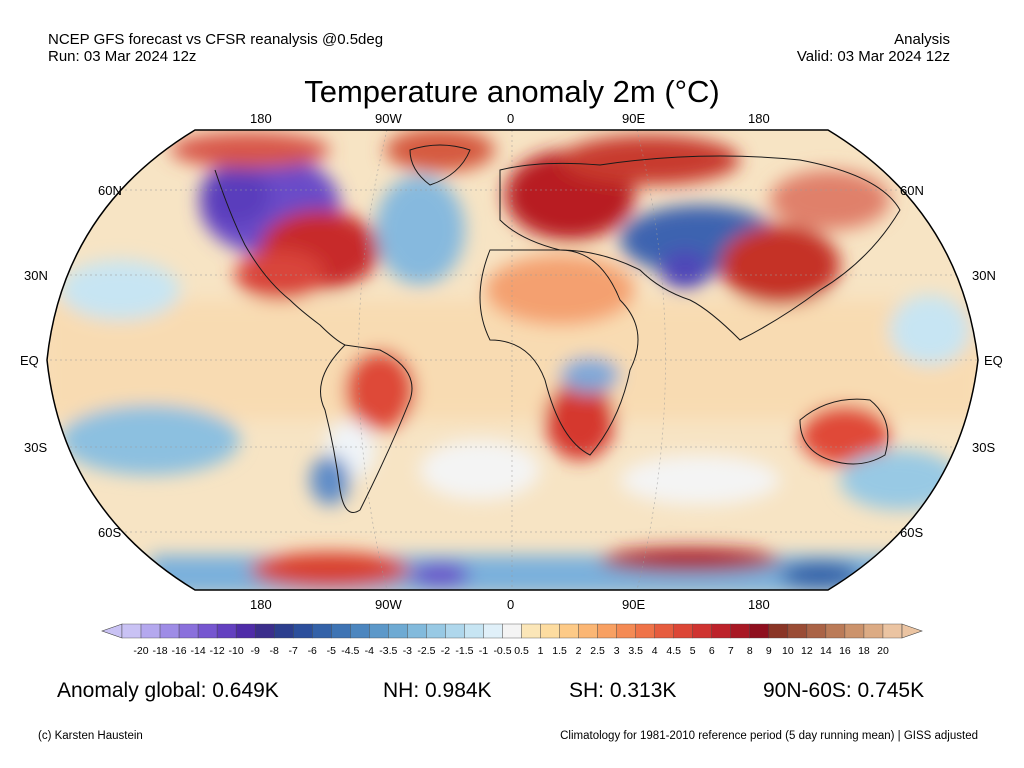 This screenshot has width=1024, height=768. I want to click on footer-credit: (c) Karsten Haustein, so click(90, 736).